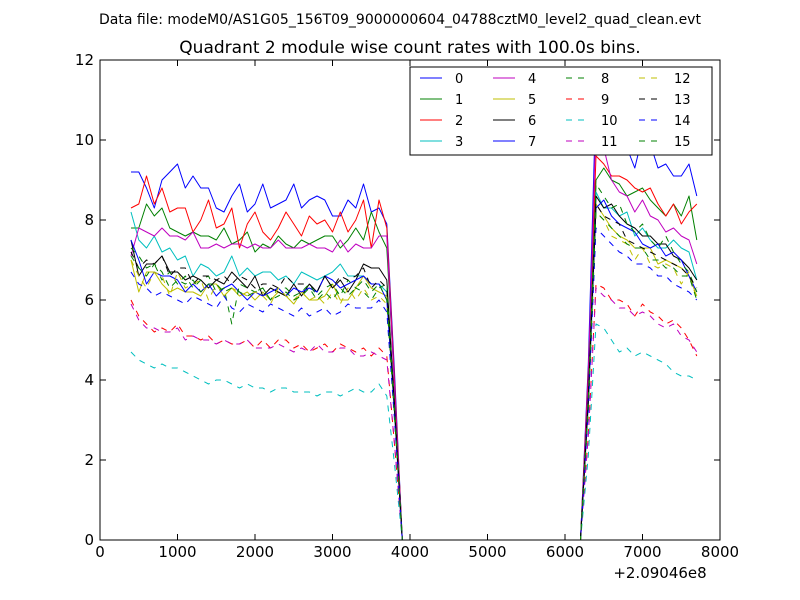 The image size is (800, 600). What do you see at coordinates (561, 111) in the screenshot?
I see `legend-box` at bounding box center [561, 111].